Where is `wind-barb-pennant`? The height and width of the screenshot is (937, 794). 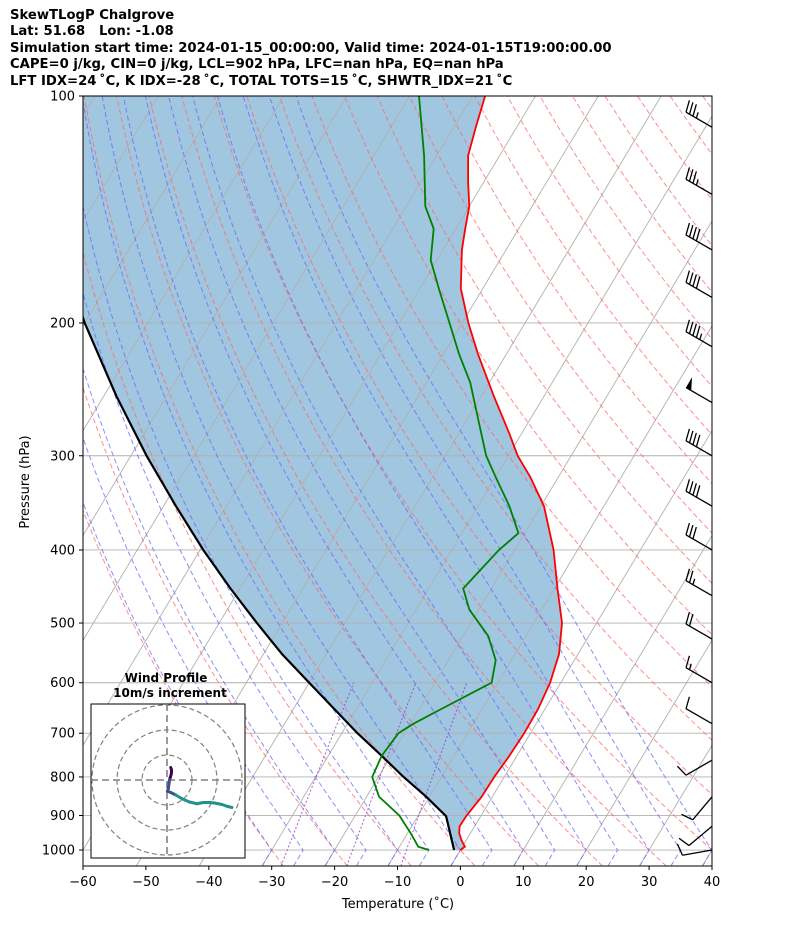
wind-barb-pennant is located at coordinates (689, 384).